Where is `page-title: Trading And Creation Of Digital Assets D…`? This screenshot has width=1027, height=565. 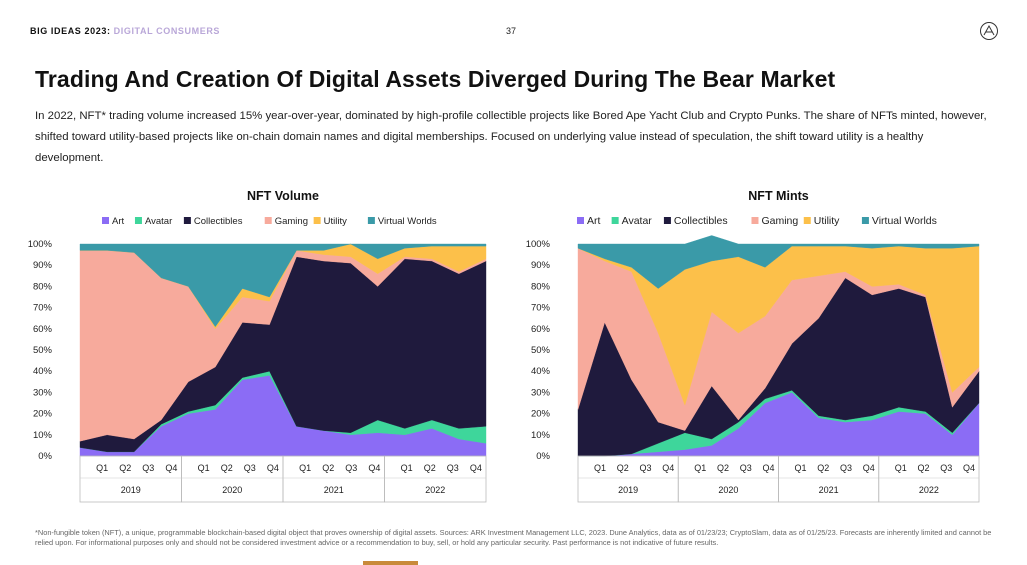
page-title: Trading And Creation Of Digital Assets D… is located at coordinates (435, 79).